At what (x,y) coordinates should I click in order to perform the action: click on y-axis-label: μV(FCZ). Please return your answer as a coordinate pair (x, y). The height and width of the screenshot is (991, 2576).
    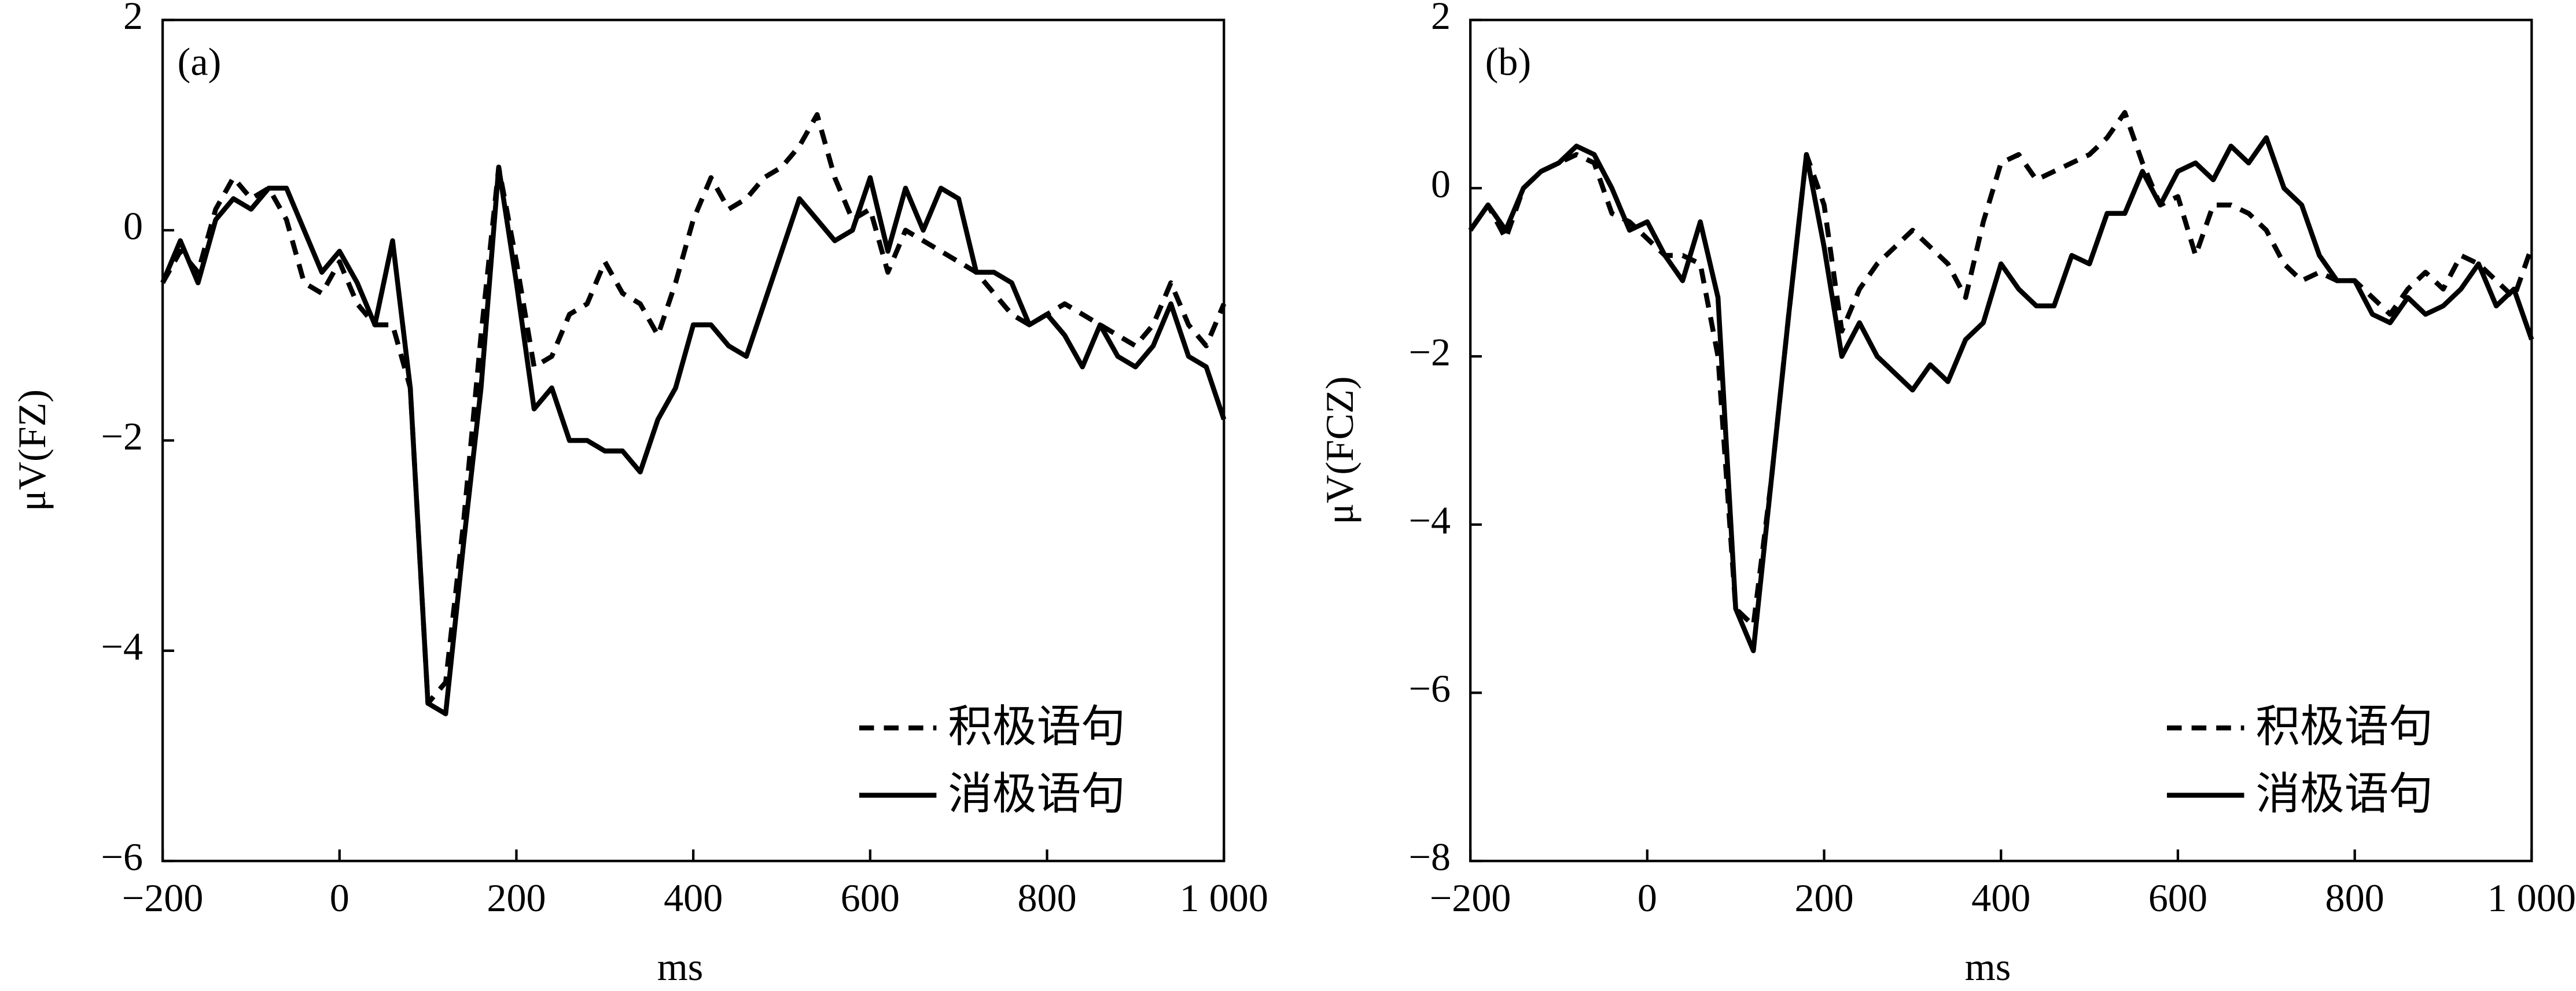
    Looking at the image, I should click on (1339, 450).